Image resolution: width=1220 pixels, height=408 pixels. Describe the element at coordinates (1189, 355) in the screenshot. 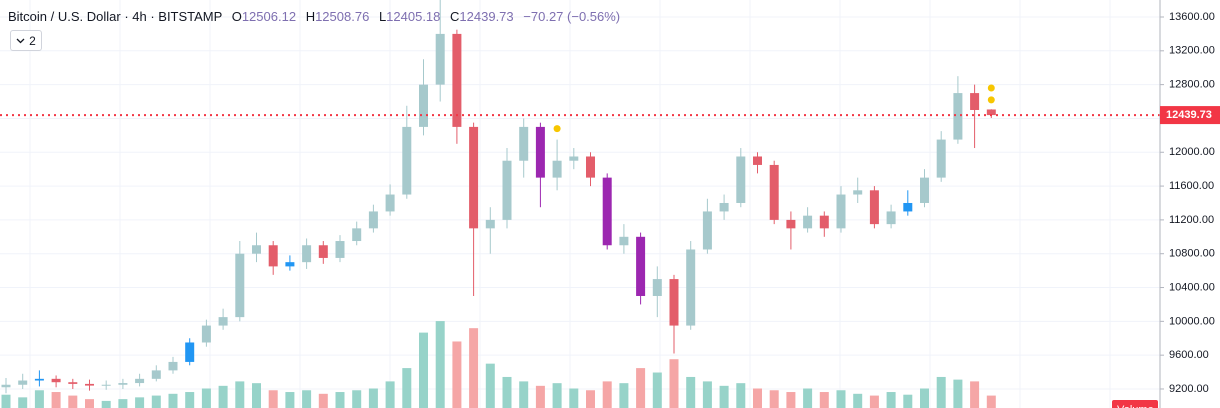

I see `y-tick-label: 9600.00` at that location.